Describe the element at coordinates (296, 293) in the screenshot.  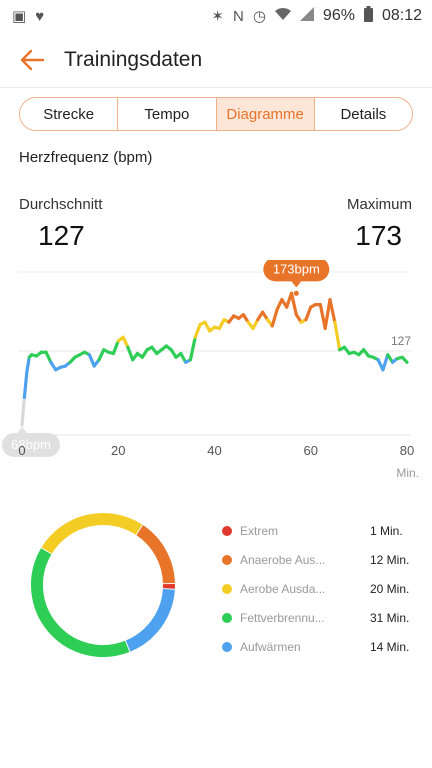
I see `max-point` at that location.